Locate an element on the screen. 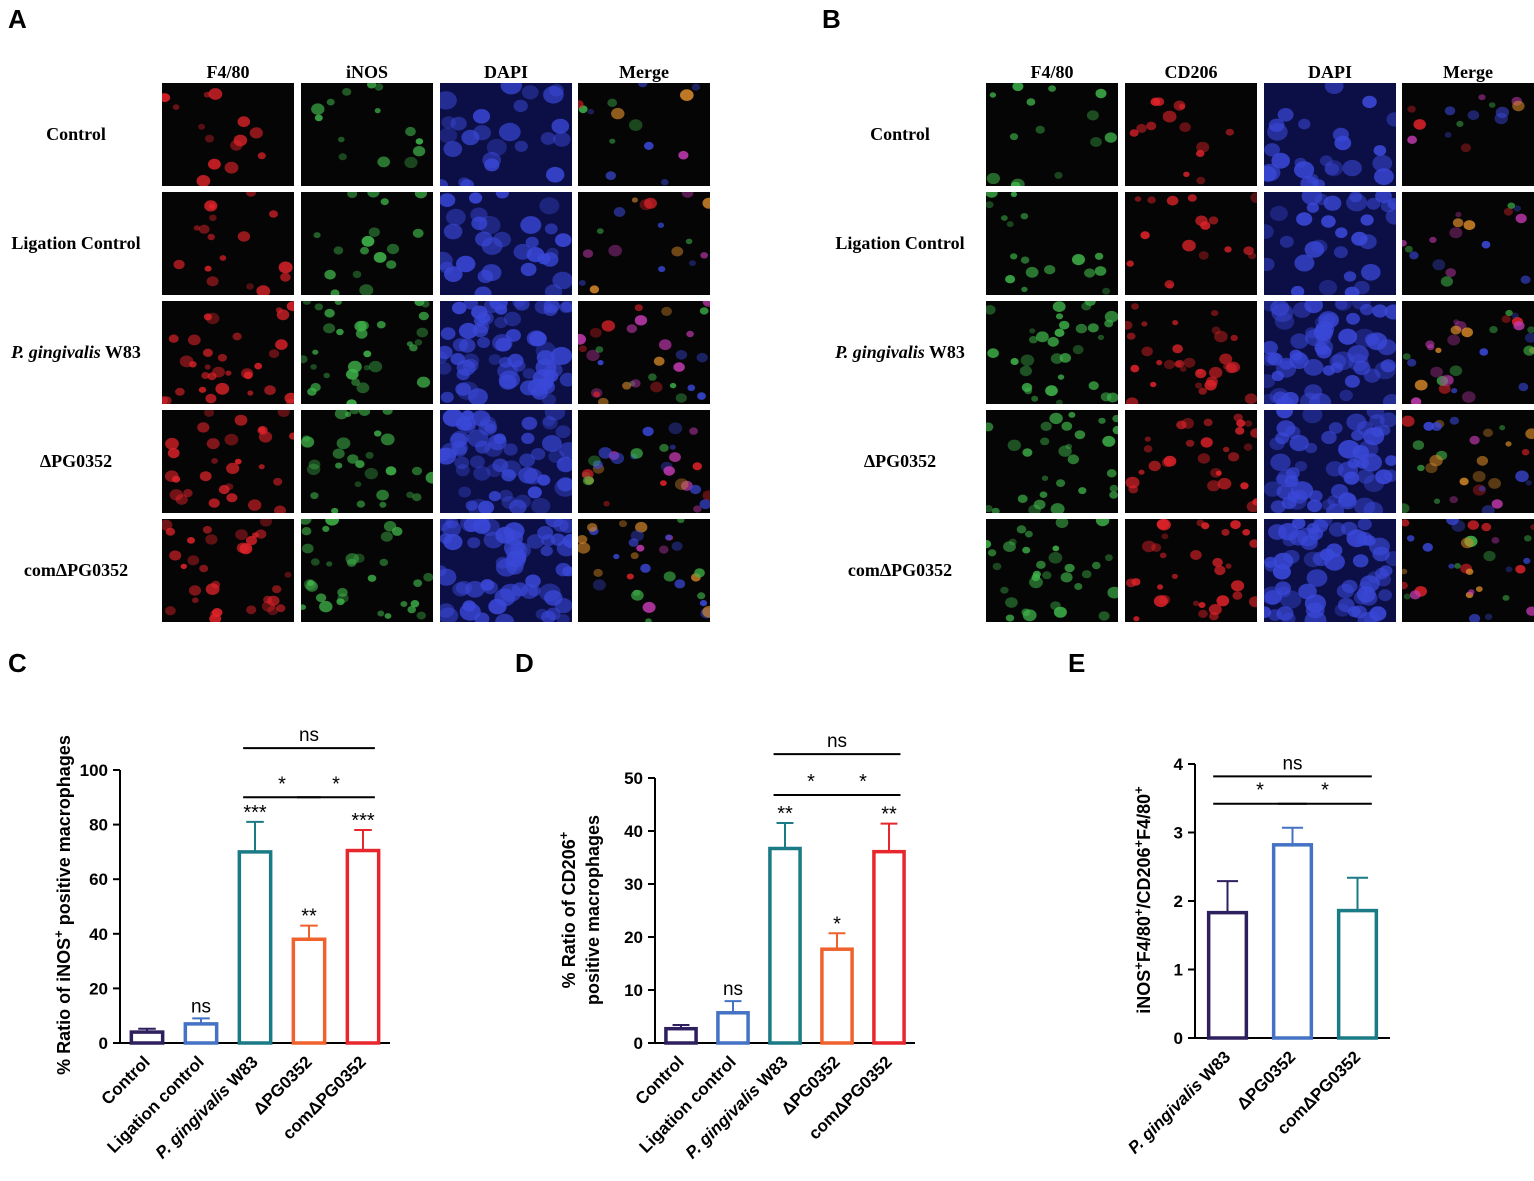 This screenshot has width=1534, height=1181. micrograph-tile-b-r3-c1 is located at coordinates (1191, 461).